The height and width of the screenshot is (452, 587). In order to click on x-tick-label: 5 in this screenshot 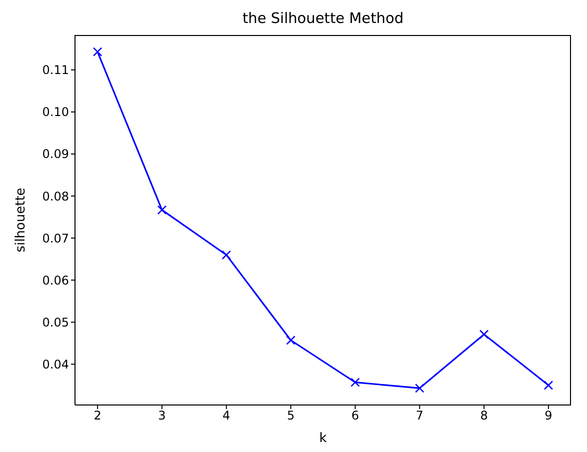, I will do `click(290, 415)`.